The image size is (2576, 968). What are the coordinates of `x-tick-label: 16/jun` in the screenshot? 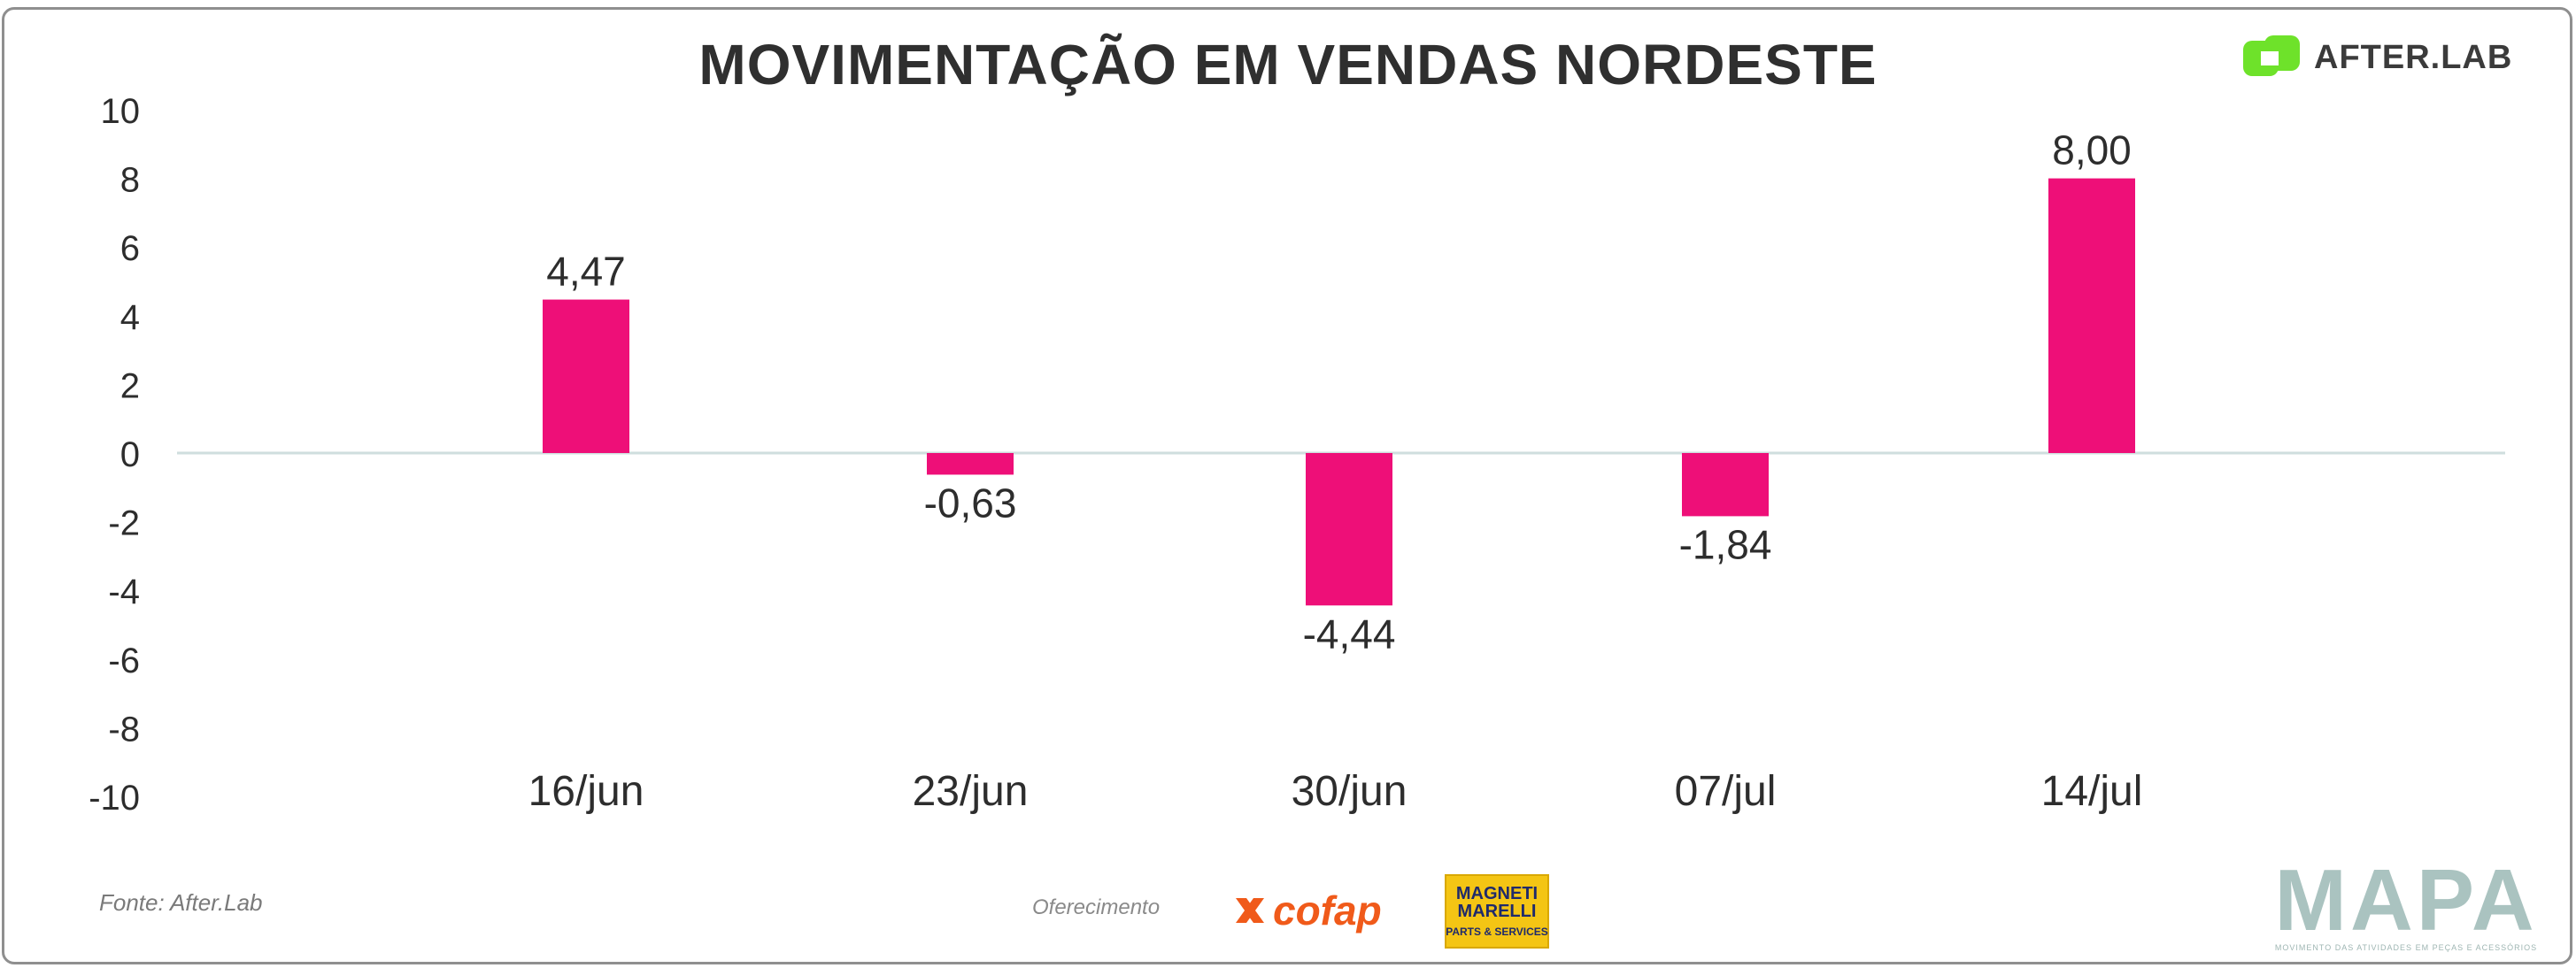 It's located at (586, 791).